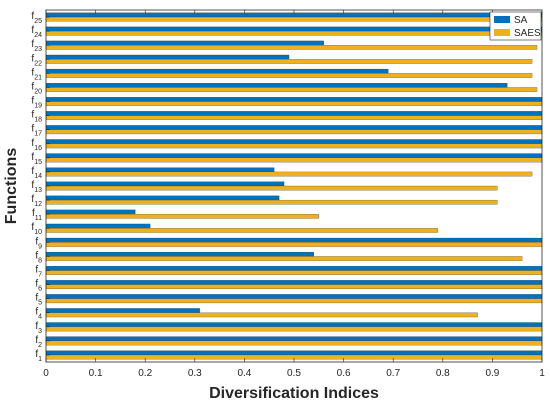 The height and width of the screenshot is (403, 550). What do you see at coordinates (179, 254) in the screenshot?
I see `bar-sa-f8` at bounding box center [179, 254].